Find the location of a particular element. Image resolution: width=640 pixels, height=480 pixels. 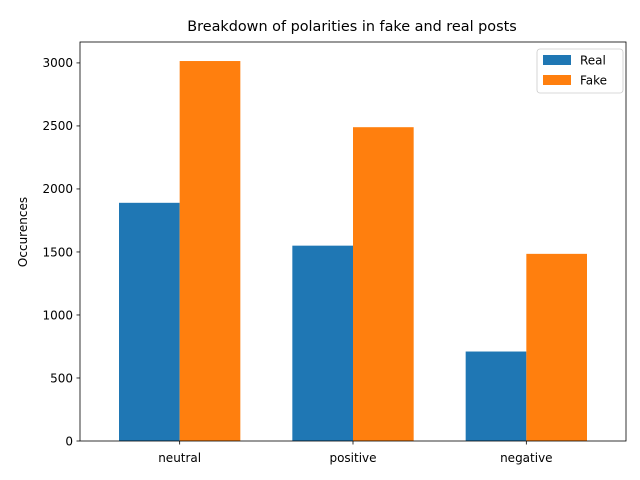

x-tick-label-positive: positive is located at coordinates (352, 458).